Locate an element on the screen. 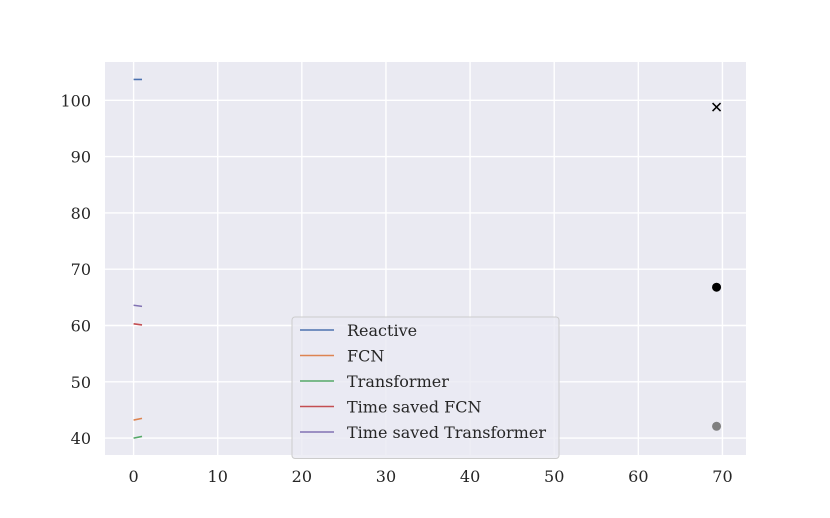 The height and width of the screenshot is (518, 830). legend-box is located at coordinates (425, 387).